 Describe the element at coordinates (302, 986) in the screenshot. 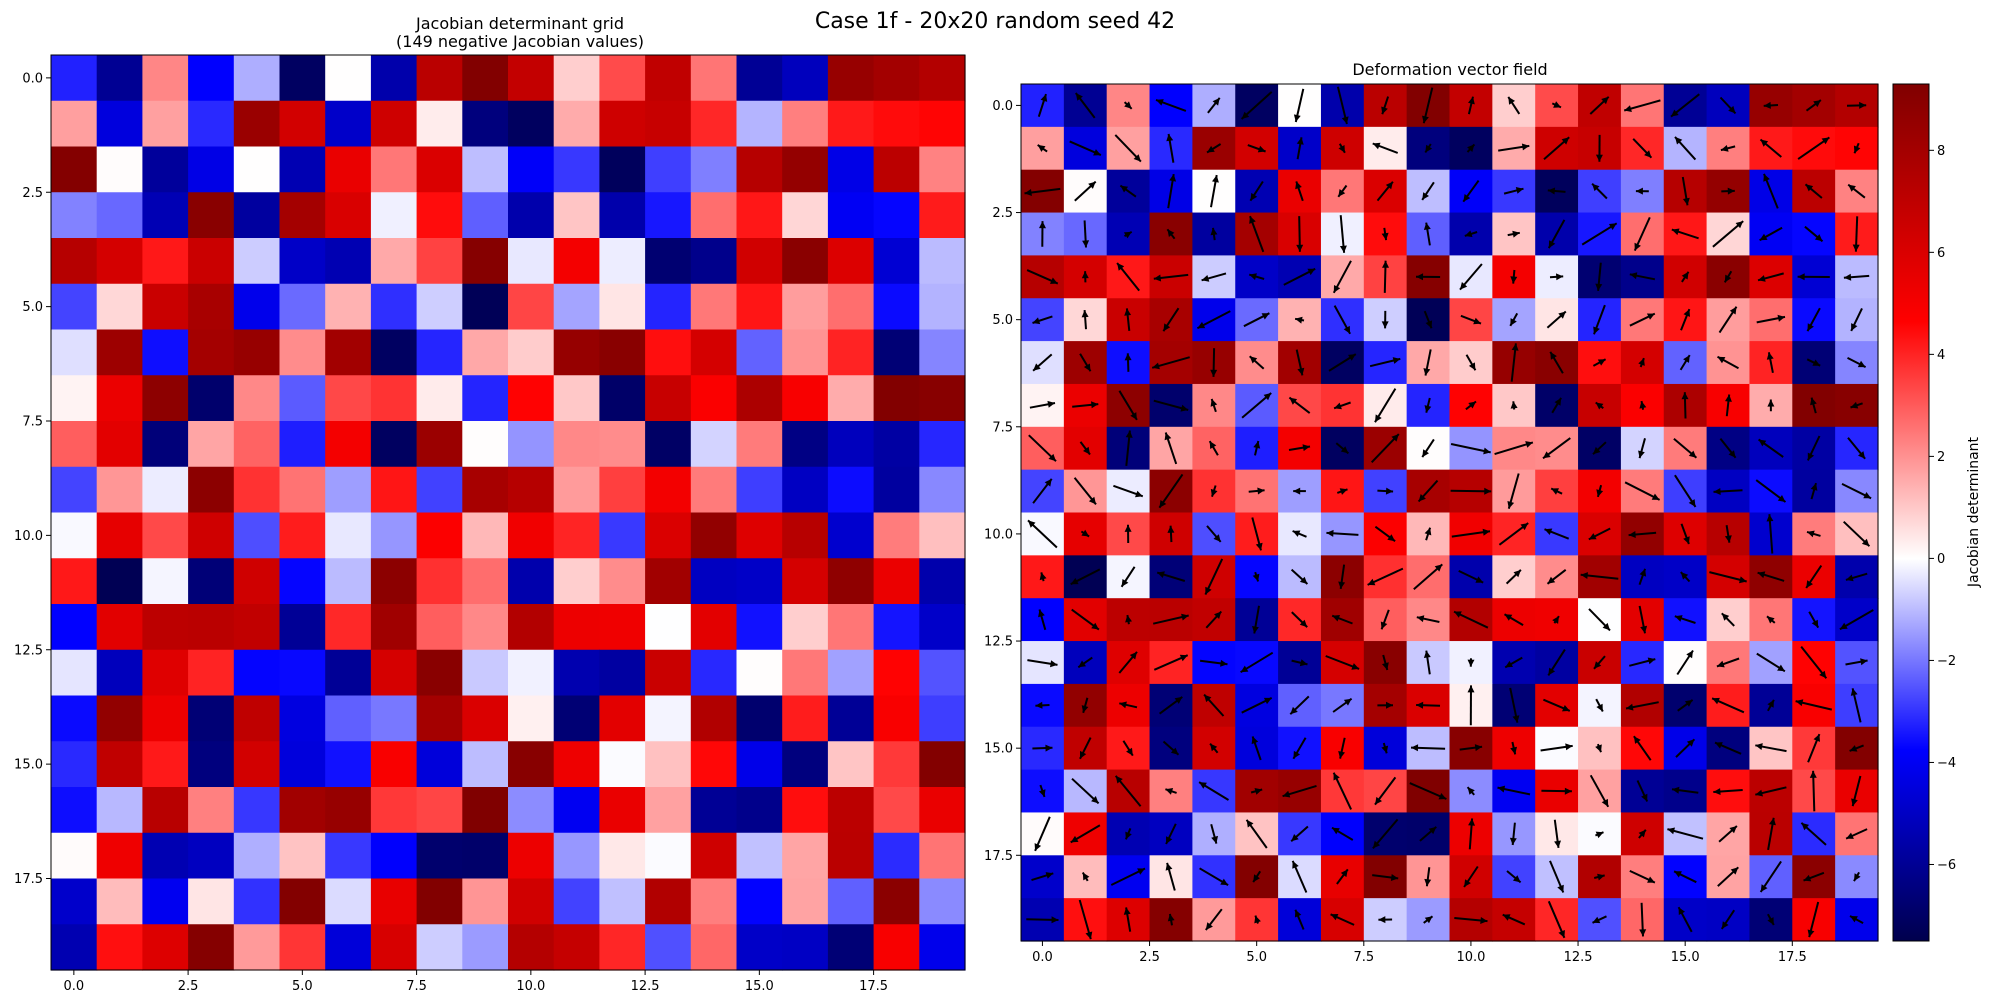

I see `left-xtick-label: 5.0` at that location.